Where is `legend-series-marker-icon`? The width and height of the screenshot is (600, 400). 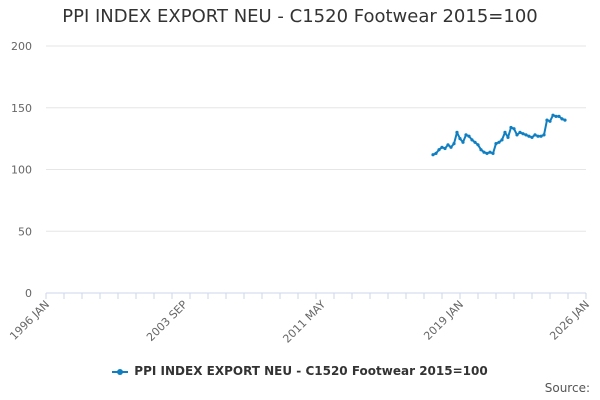 legend-series-marker-icon is located at coordinates (120, 372).